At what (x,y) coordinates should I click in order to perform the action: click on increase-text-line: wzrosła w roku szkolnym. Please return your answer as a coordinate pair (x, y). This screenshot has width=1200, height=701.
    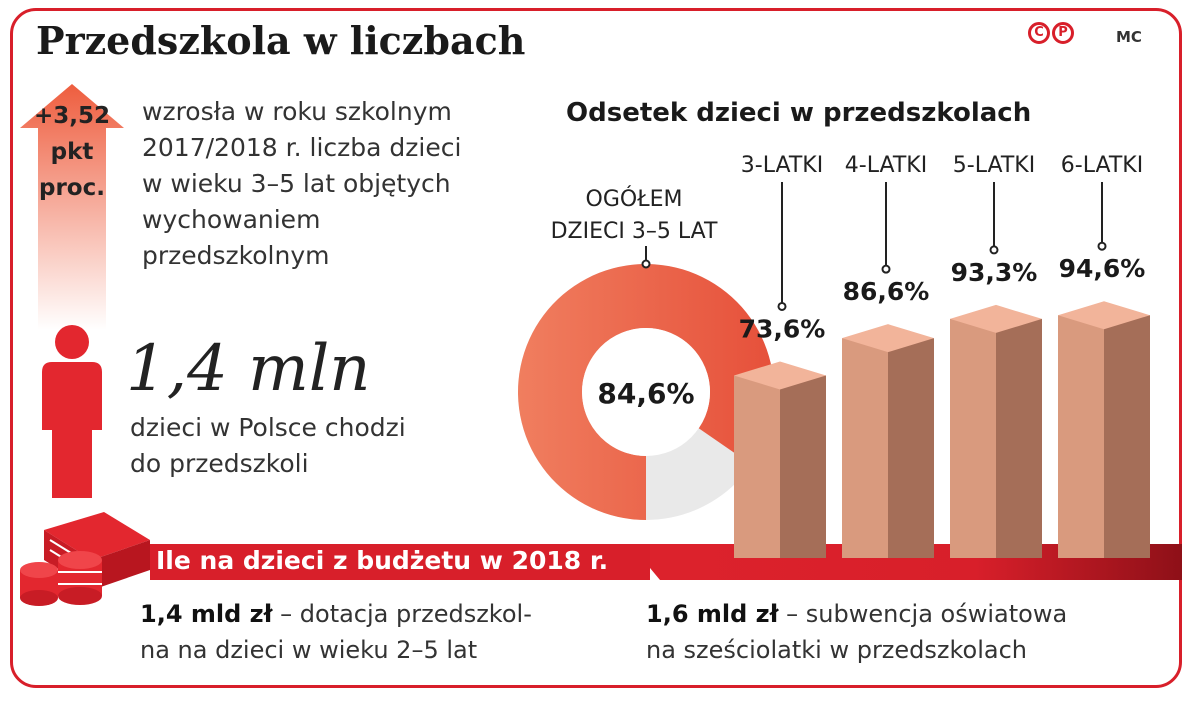
    Looking at the image, I should click on (297, 111).